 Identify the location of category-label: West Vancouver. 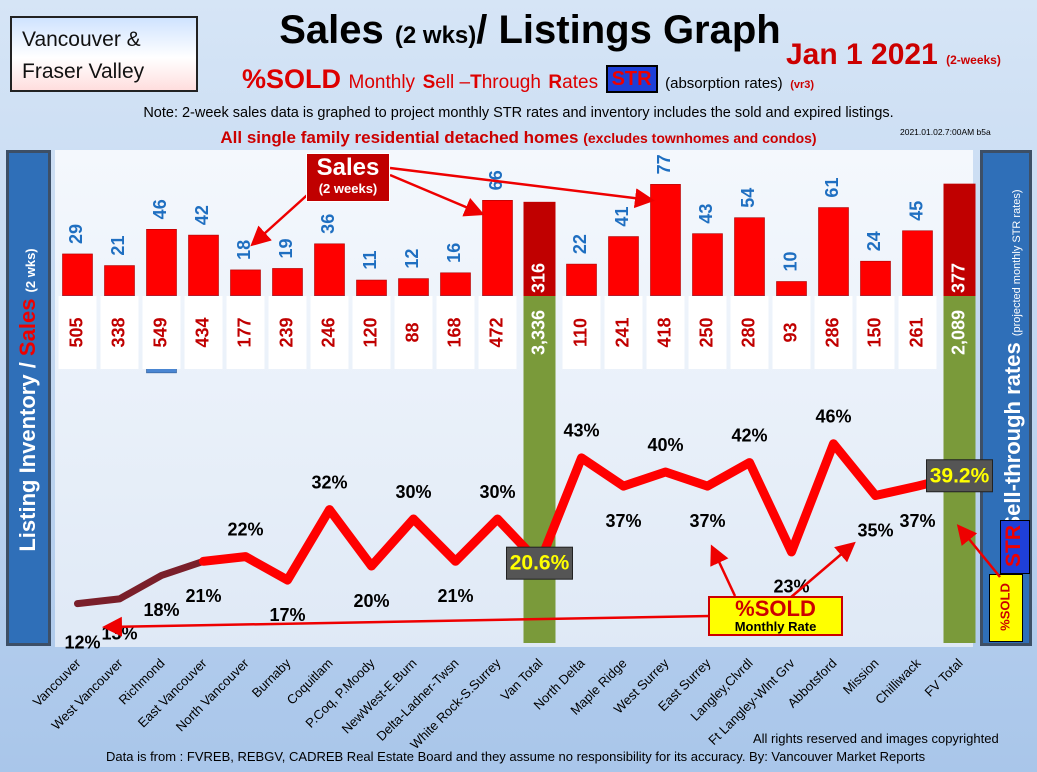
(87, 694).